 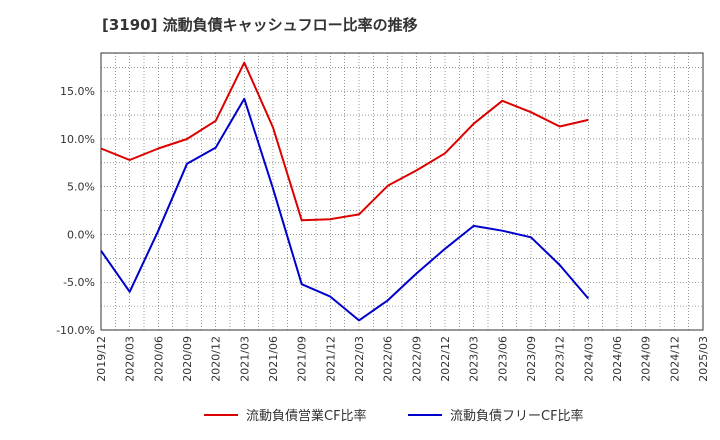 I want to click on x-tick-label: 2021/12, so click(x=330, y=359).